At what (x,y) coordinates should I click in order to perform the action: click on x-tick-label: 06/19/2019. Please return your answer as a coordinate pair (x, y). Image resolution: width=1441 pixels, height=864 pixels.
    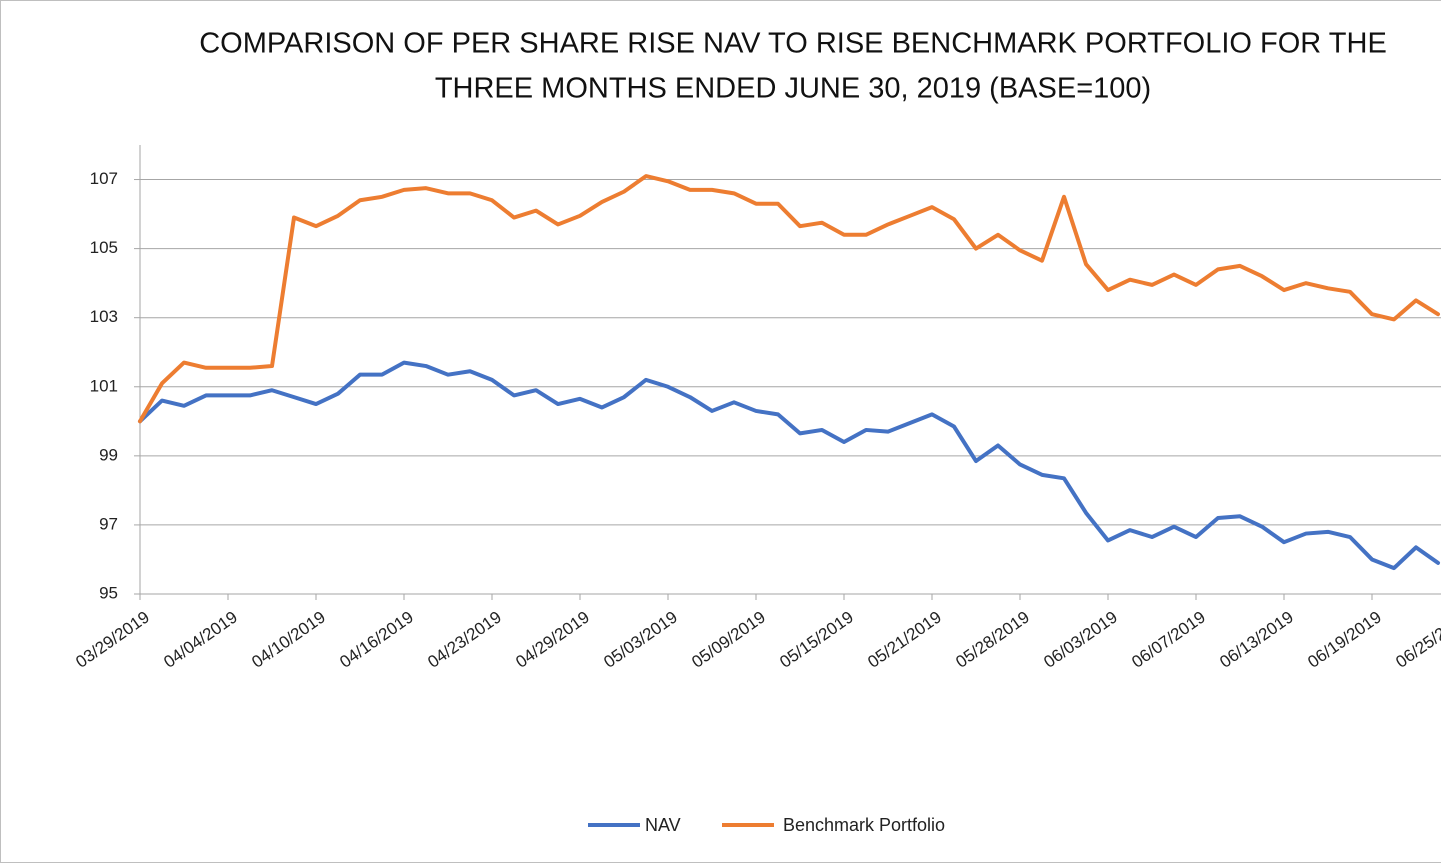
    Looking at the image, I should click on (1344, 639).